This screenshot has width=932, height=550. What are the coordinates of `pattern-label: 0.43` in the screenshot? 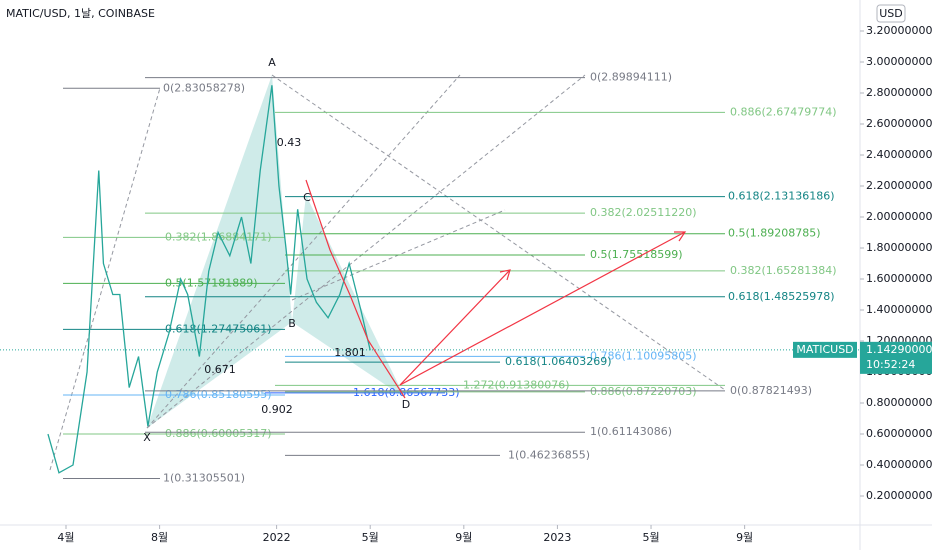 It's located at (289, 142).